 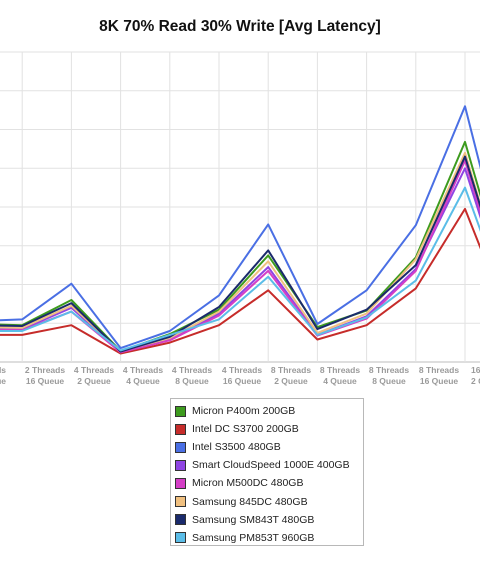 What do you see at coordinates (143, 375) in the screenshot?
I see `x-tick-label: 4 Threads 4 Queue` at bounding box center [143, 375].